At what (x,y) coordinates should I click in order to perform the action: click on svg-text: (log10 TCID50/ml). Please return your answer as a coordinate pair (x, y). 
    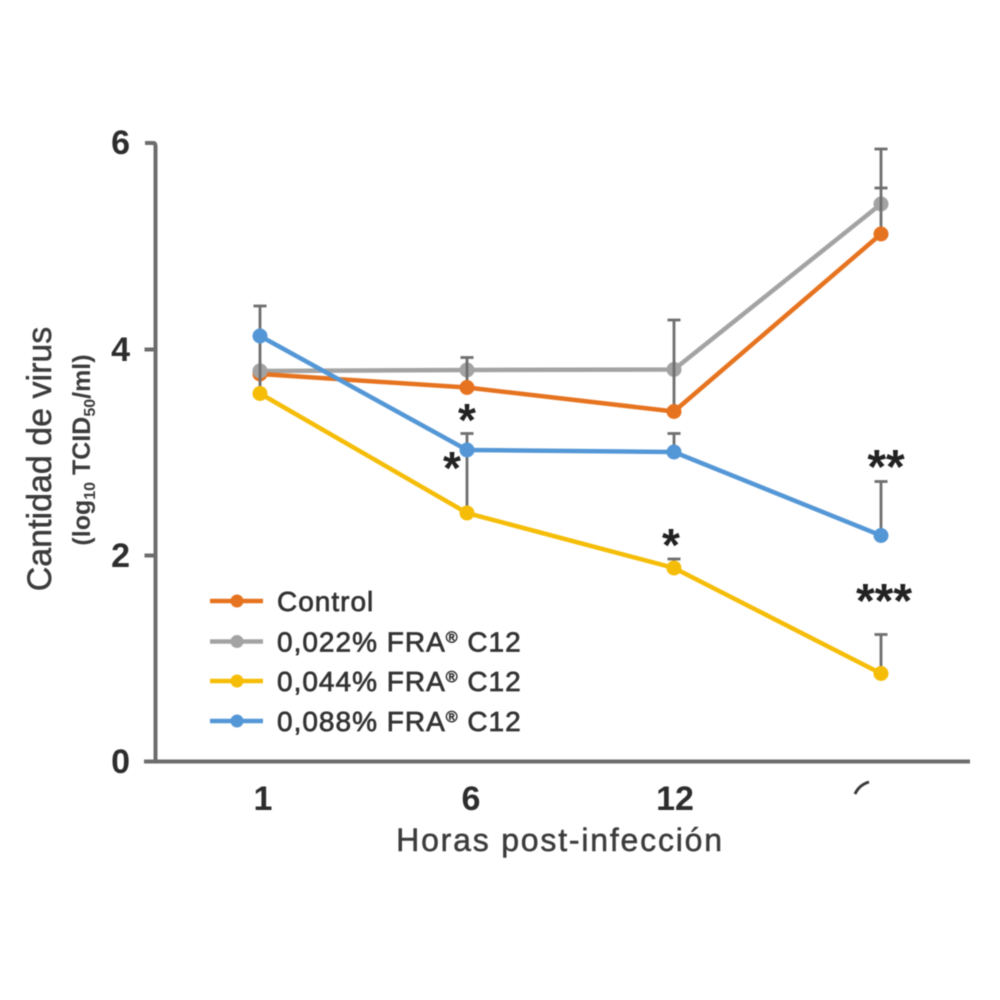
    Looking at the image, I should click on (83, 449).